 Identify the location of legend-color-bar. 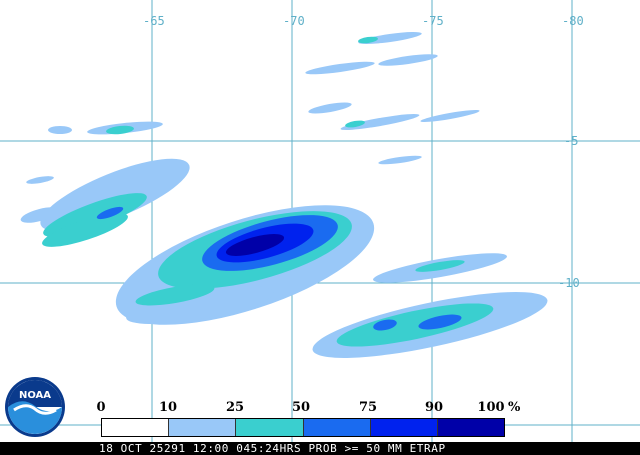
(303, 427).